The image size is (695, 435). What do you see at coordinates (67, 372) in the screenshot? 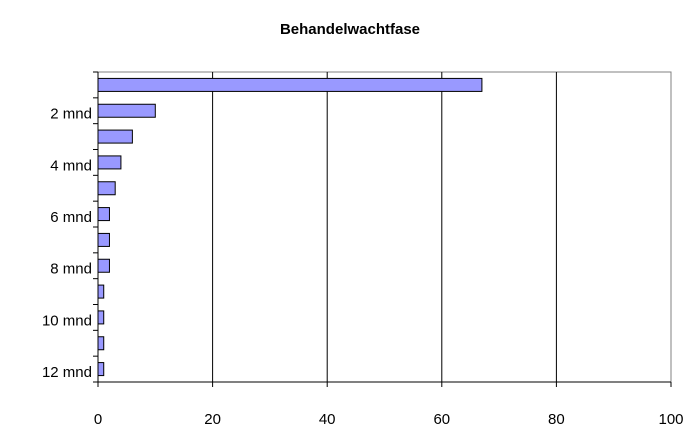
I see `y-tick-label: 12 mnd` at bounding box center [67, 372].